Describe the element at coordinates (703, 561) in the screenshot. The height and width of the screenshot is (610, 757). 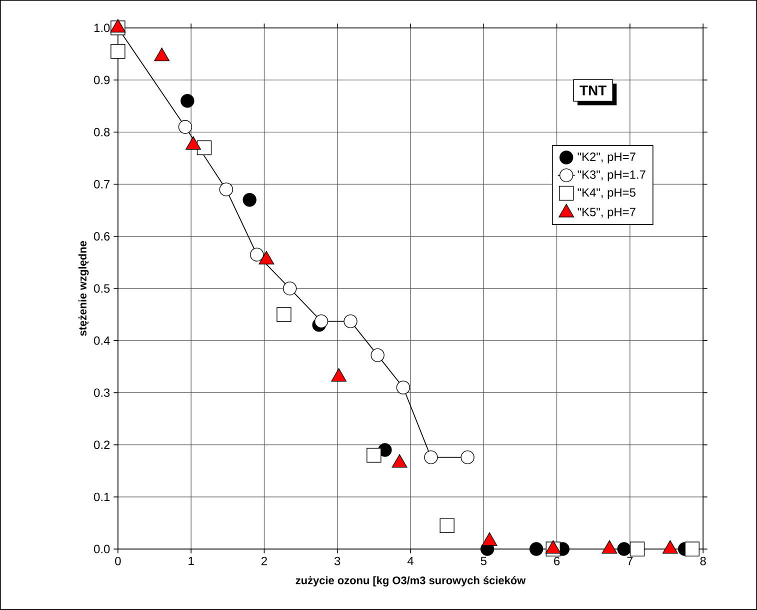
I see `x-tick-label: 8` at that location.